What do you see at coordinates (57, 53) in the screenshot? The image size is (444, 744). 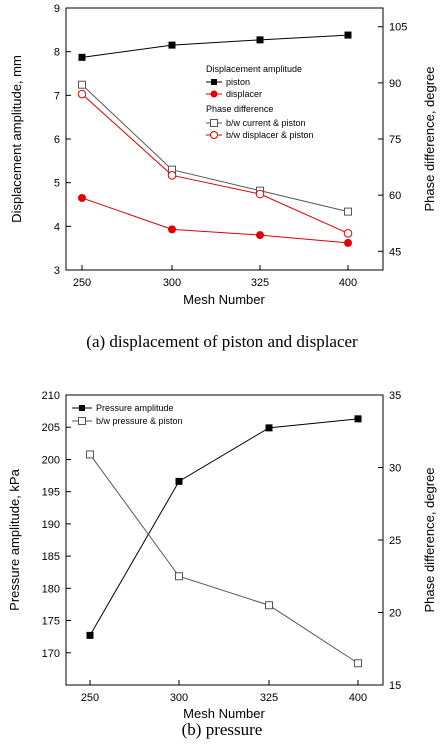 I see `a-left-tick-label: 8` at bounding box center [57, 53].